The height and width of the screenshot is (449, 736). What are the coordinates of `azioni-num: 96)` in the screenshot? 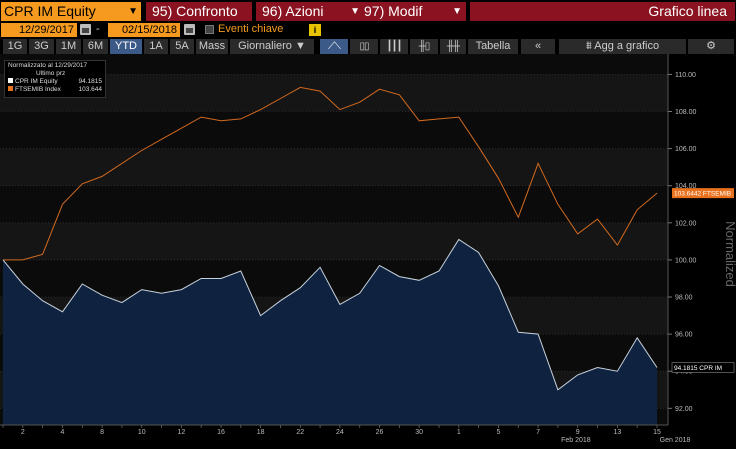 It's located at (272, 11).